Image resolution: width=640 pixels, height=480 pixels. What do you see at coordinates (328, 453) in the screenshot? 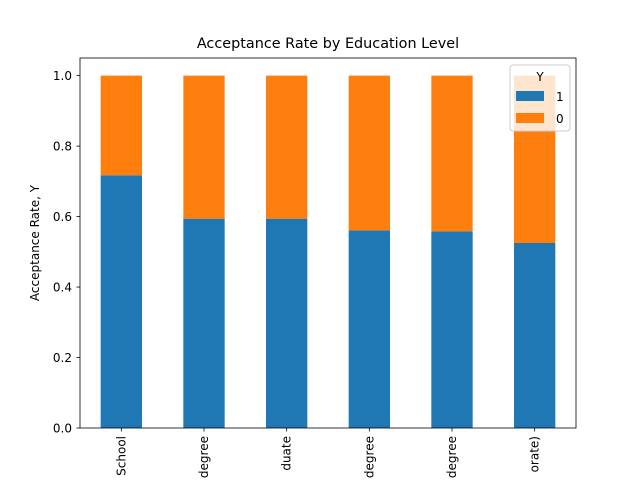
I see `x-axis: School degree duate degree degree orate)` at bounding box center [328, 453].